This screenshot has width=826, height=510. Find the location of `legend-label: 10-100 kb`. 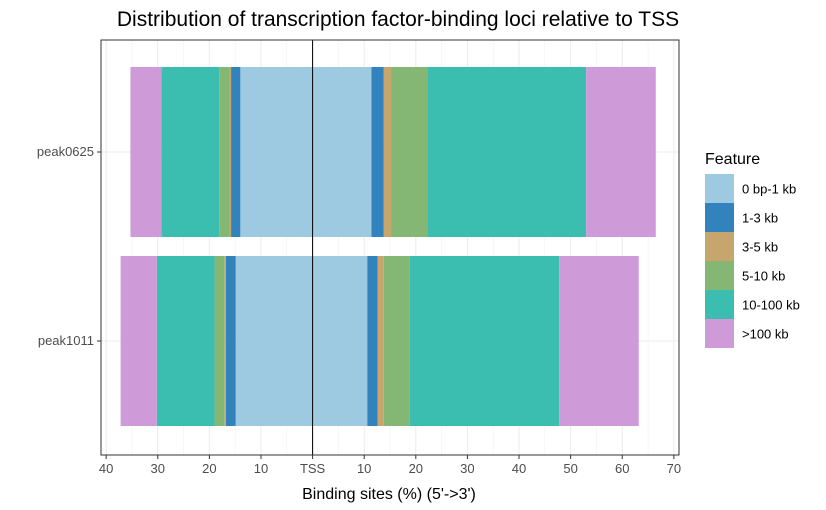

legend-label: 10-100 kb is located at coordinates (771, 305).